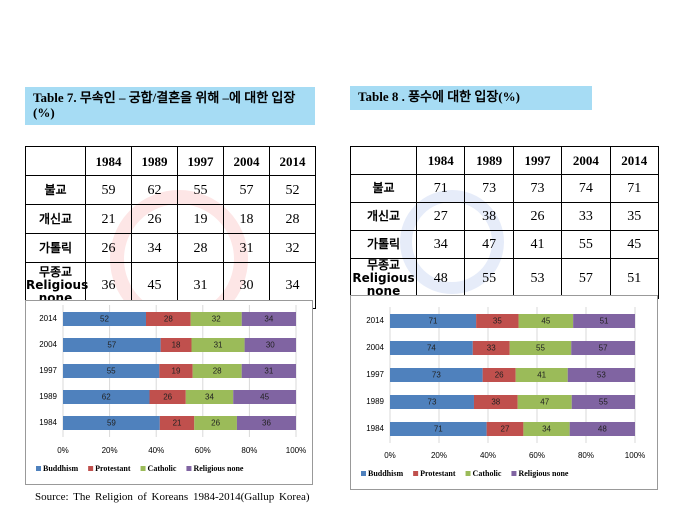 The image size is (700, 525). What do you see at coordinates (489, 216) in the screenshot?
I see `cell: 38` at bounding box center [489, 216].